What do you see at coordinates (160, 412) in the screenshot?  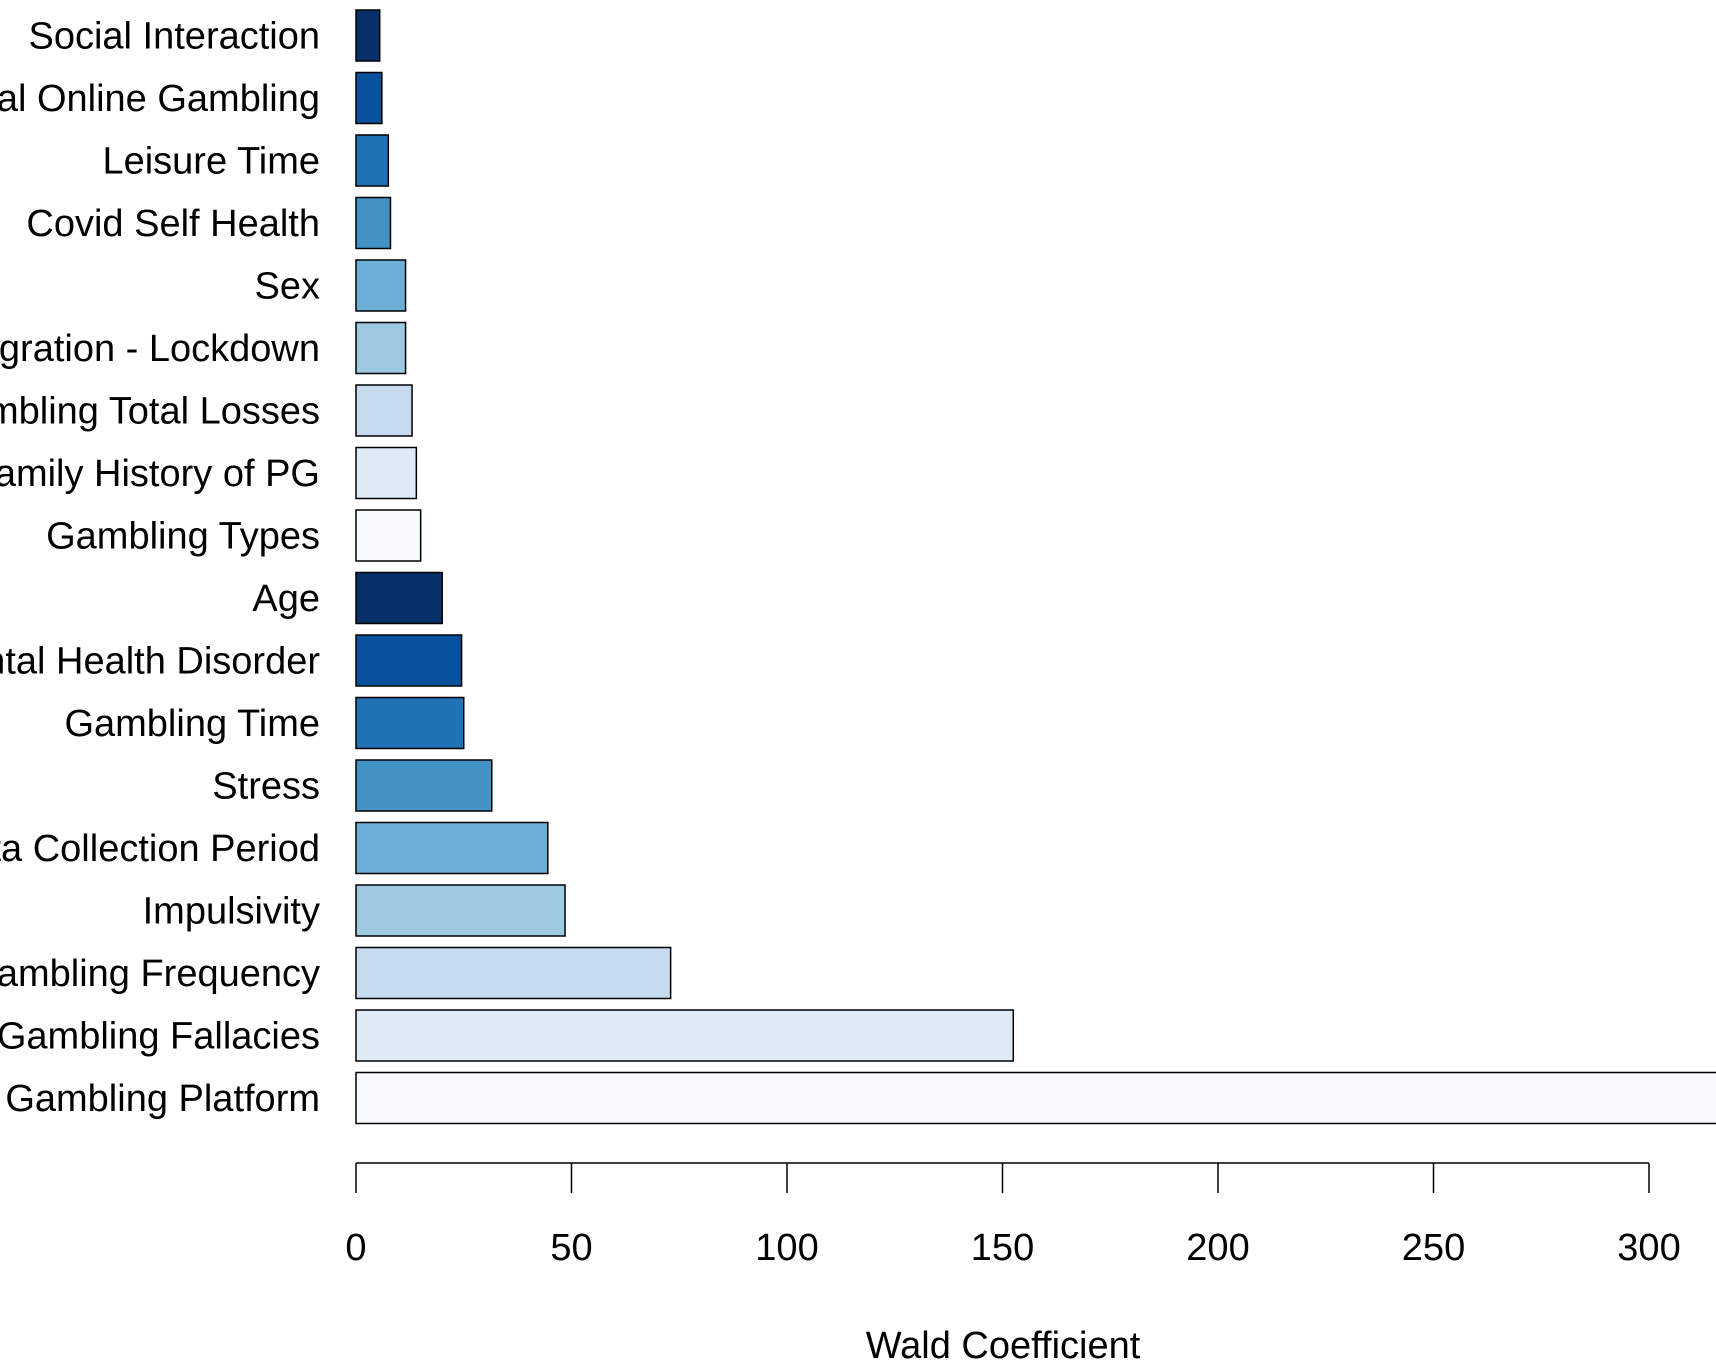 I see `category-label: Gambling Total Losses` at bounding box center [160, 412].